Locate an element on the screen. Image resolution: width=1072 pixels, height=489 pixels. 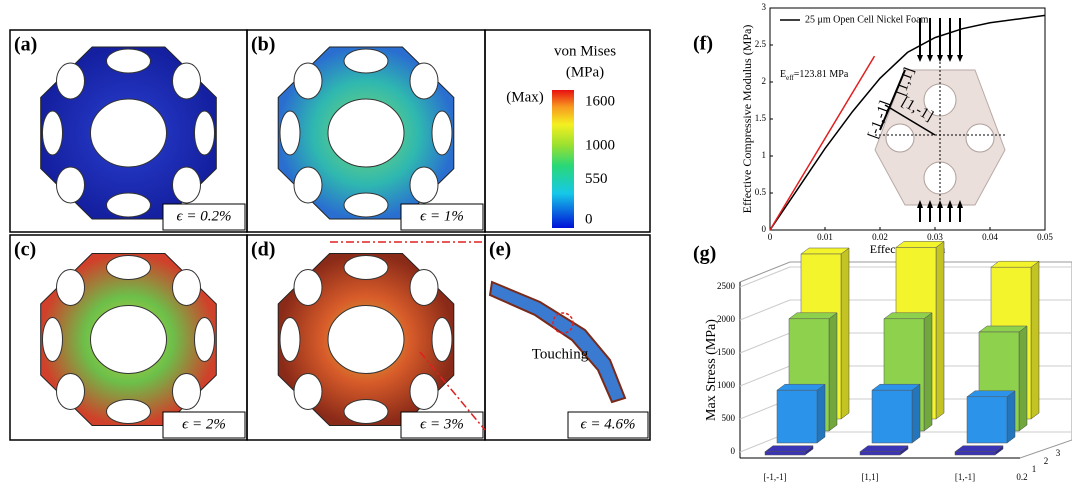
colorbar-title: (MPa) is located at coordinates (585, 72).